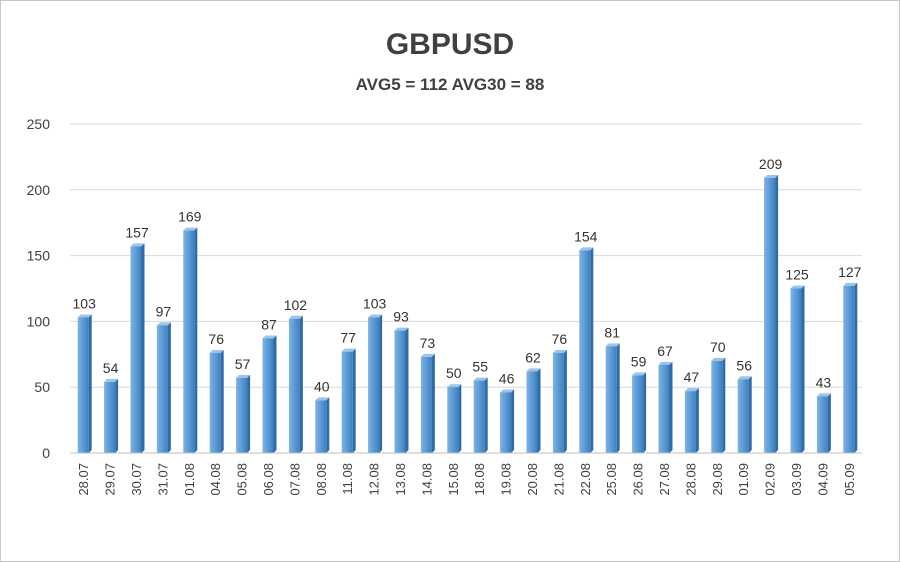  I want to click on chart-subtitle: AVG5 = 112 AVG30 = 88, so click(450, 84).